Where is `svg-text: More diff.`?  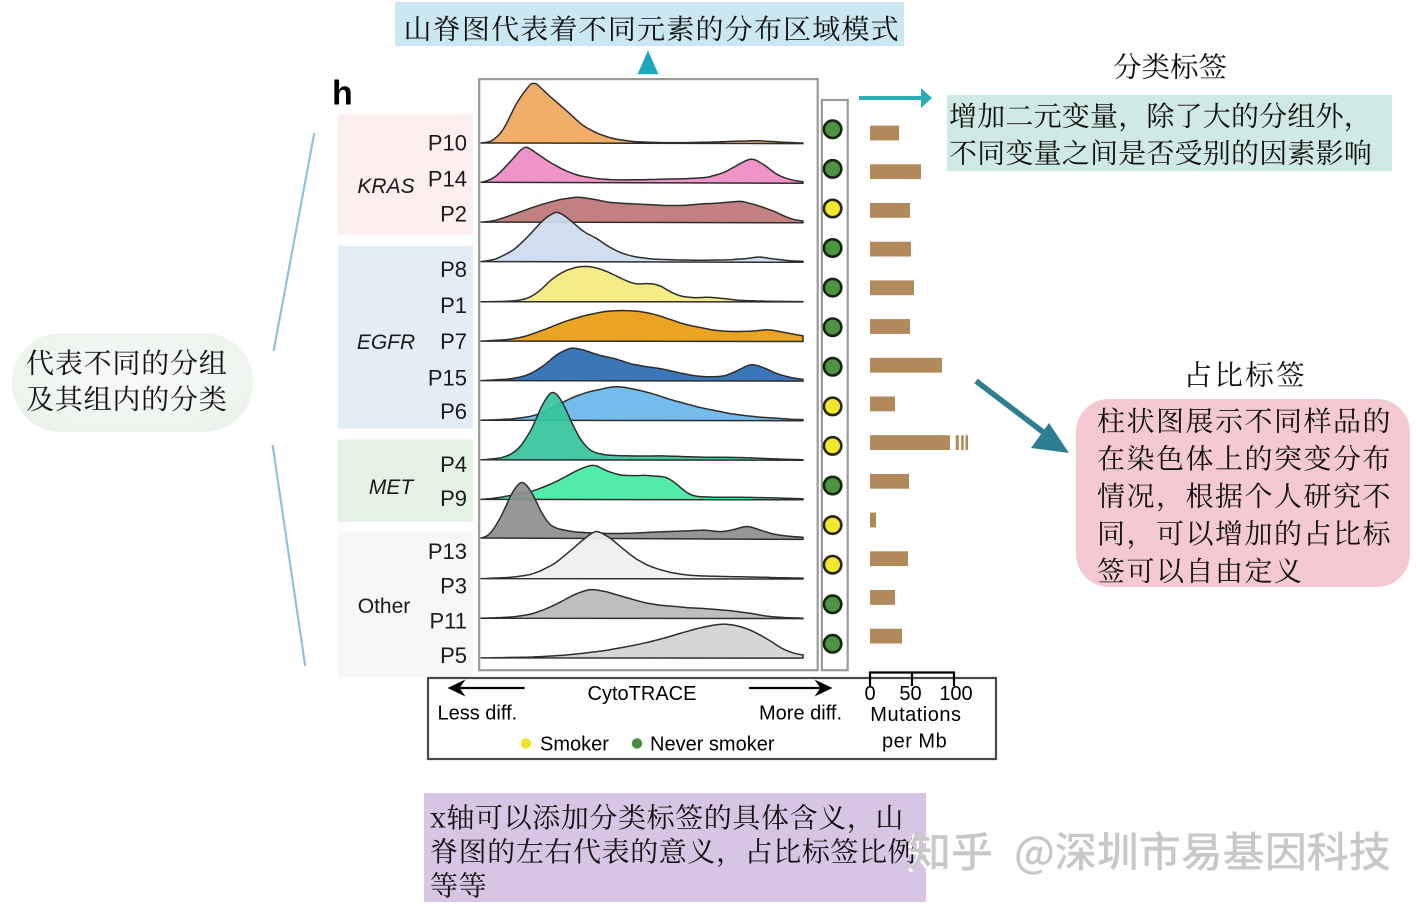
svg-text: More diff. is located at coordinates (800, 714).